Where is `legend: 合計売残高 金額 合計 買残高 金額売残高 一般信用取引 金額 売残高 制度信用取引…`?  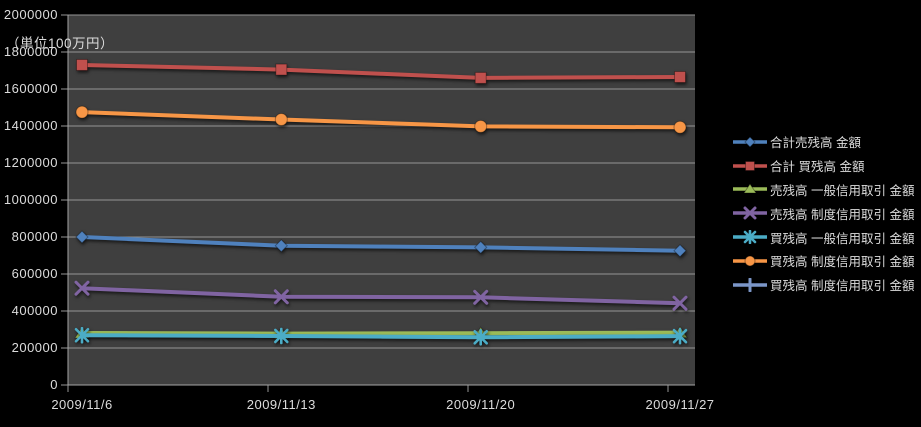 legend: 合計売残高 金額 合計 買残高 金額売残高 一般信用取引 金額 売残高 制度信用取引… is located at coordinates (823, 213).